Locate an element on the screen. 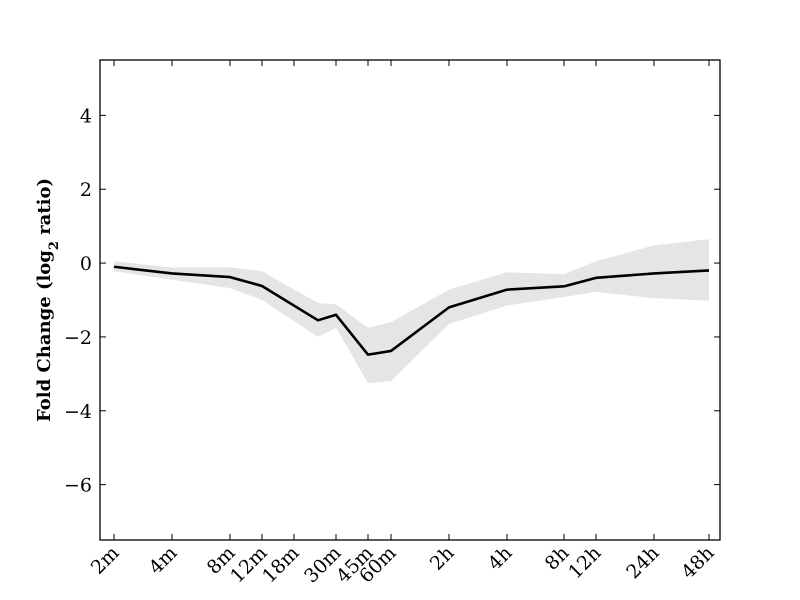 The height and width of the screenshot is (600, 800). y-tick-label: 0 is located at coordinates (86, 264).